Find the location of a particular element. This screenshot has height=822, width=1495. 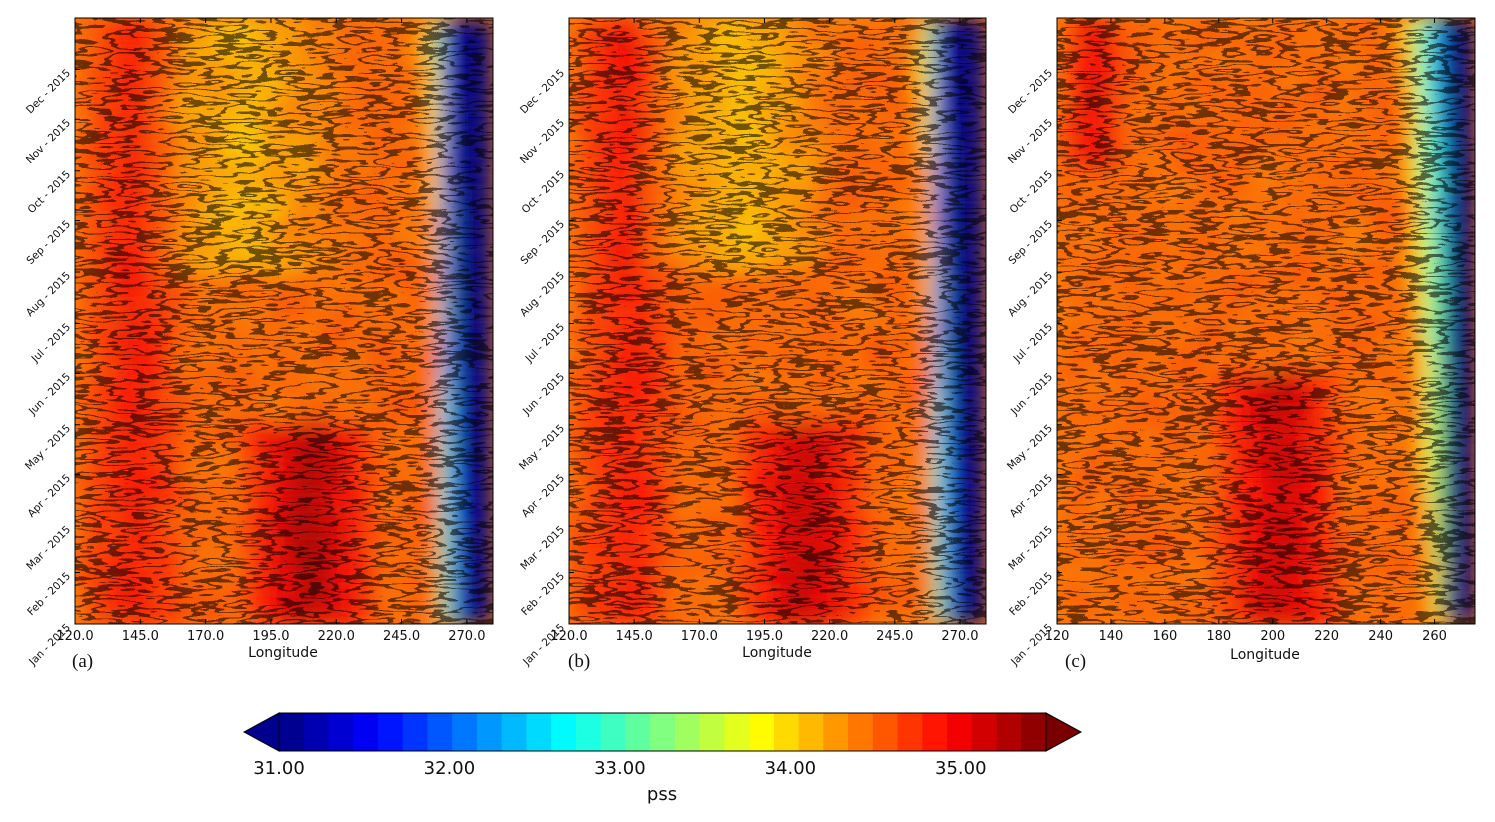

x-tick-label: 260 is located at coordinates (1434, 636).